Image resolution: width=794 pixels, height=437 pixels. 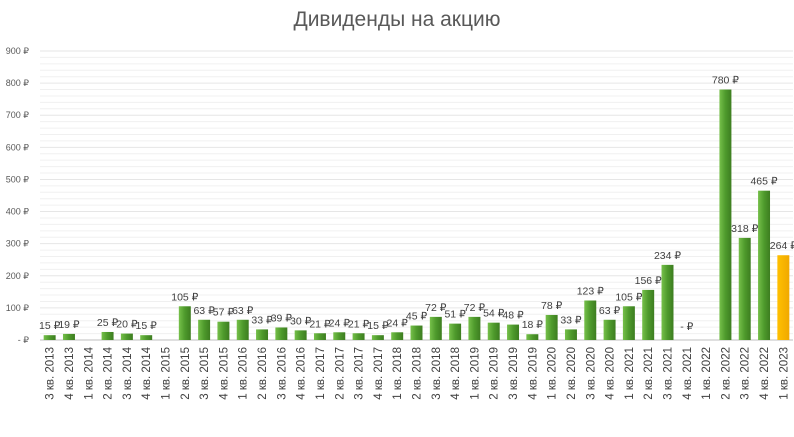 I want to click on x-tick-label: 1 кв. 2019, so click(x=475, y=373).